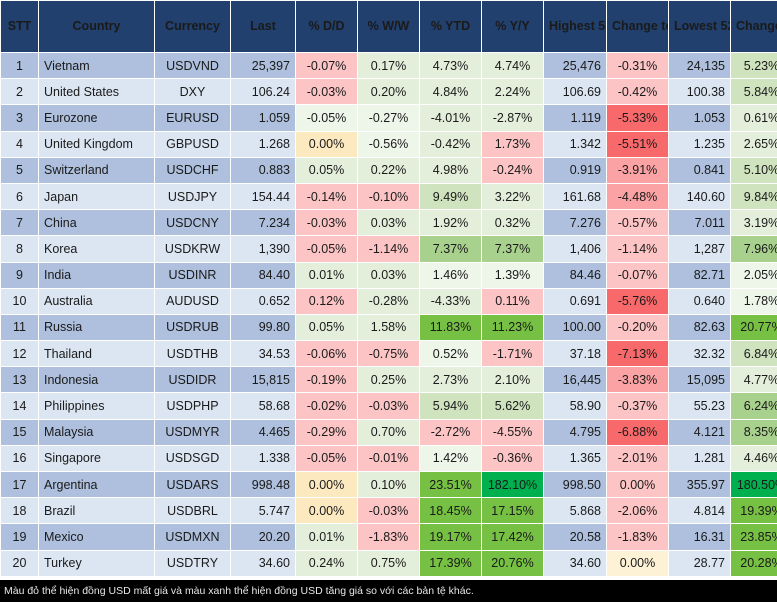  Describe the element at coordinates (512, 144) in the screenshot. I see `cell-yy: 1.73%` at that location.